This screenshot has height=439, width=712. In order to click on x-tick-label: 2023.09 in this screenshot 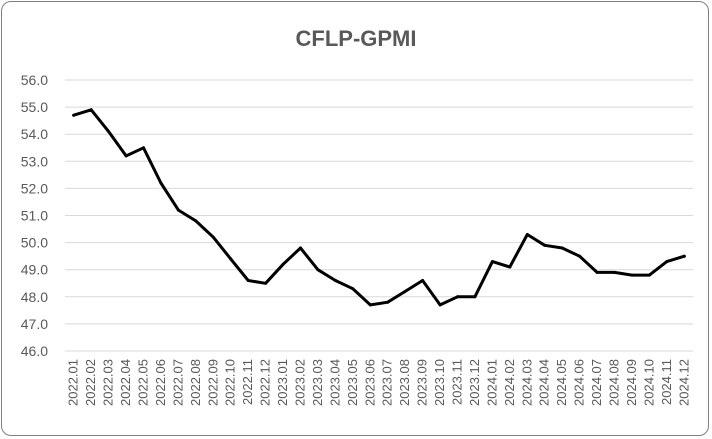, I will do `click(422, 382)`.